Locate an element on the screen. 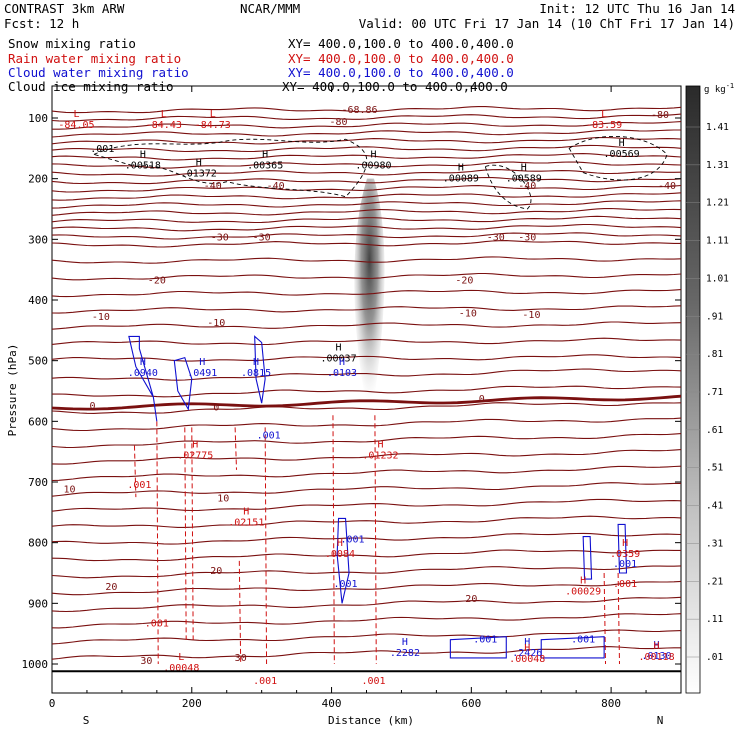 This screenshot has width=740, height=740. extremum-value: .2282 is located at coordinates (405, 653).